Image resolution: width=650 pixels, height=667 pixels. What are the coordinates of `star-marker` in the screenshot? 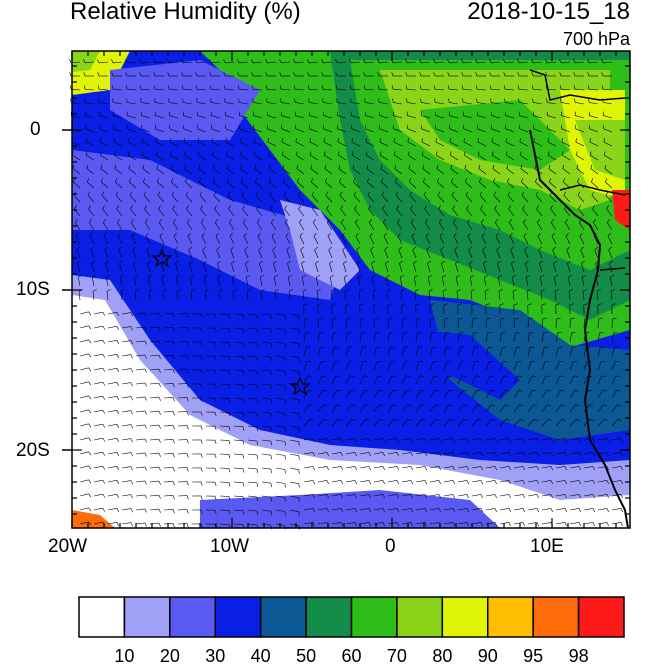 It's located at (300, 386).